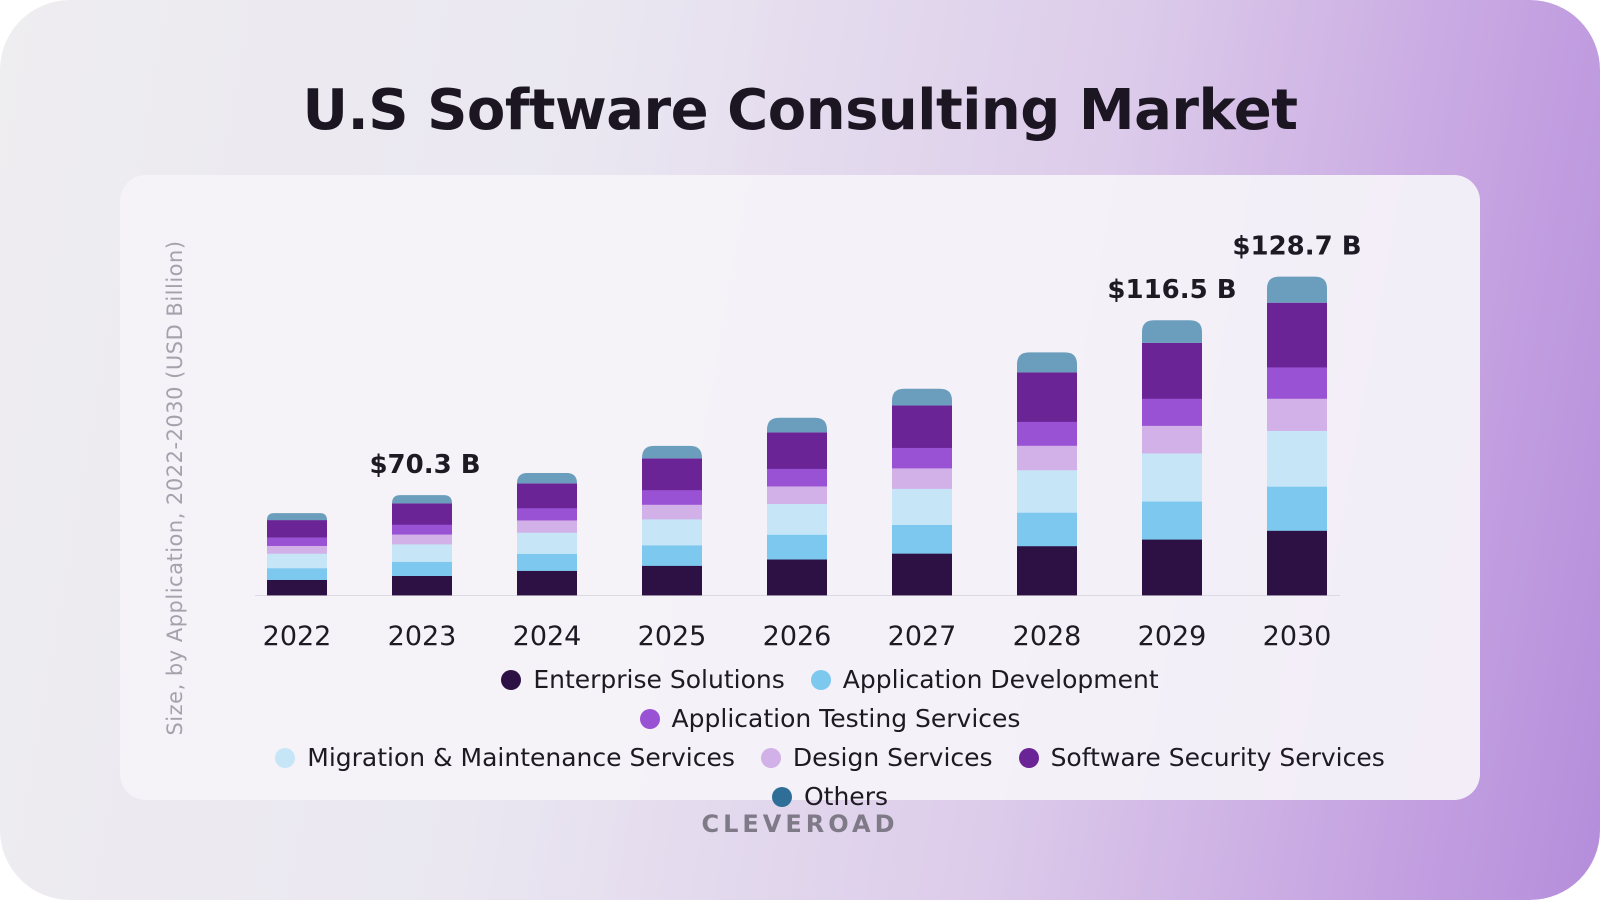 This screenshot has width=1600, height=900. I want to click on bar-segment-others-2026, so click(797, 425).